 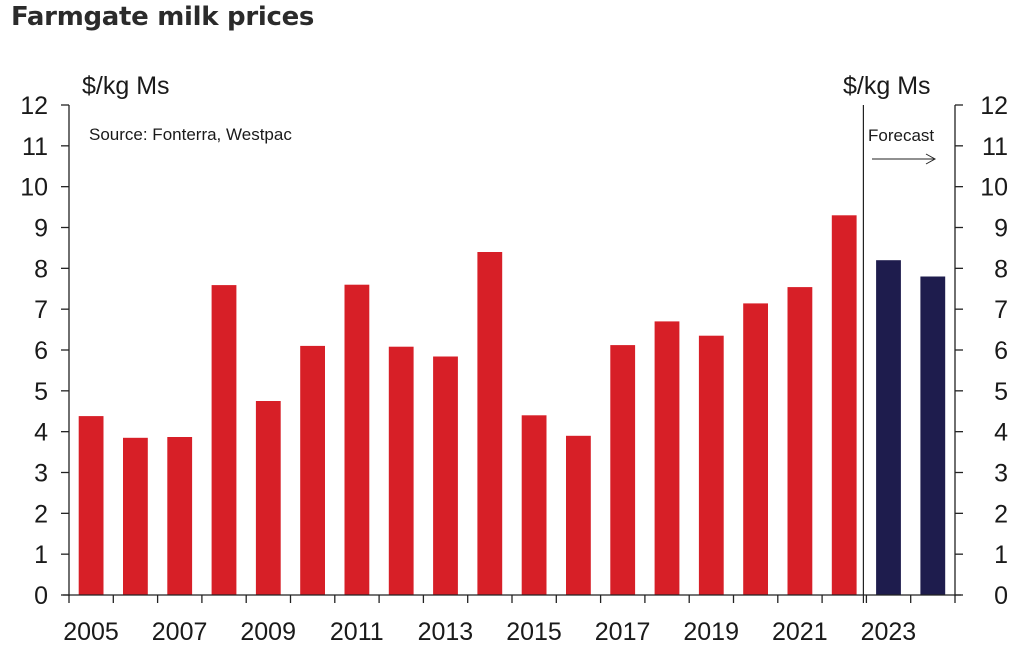 What do you see at coordinates (224, 440) in the screenshot?
I see `bar-2008` at bounding box center [224, 440].